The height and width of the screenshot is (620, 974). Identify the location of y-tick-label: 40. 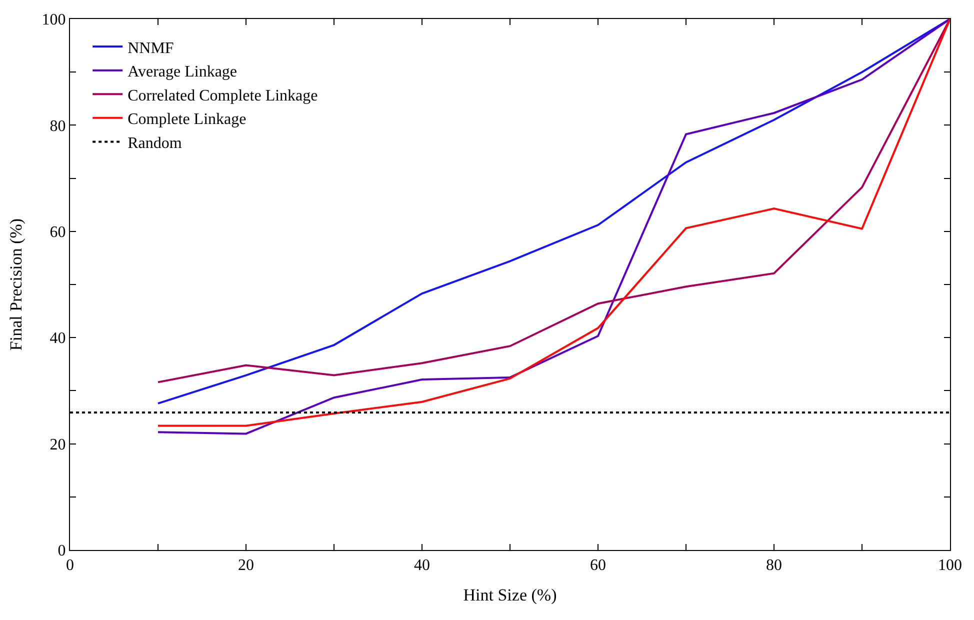
(58, 339).